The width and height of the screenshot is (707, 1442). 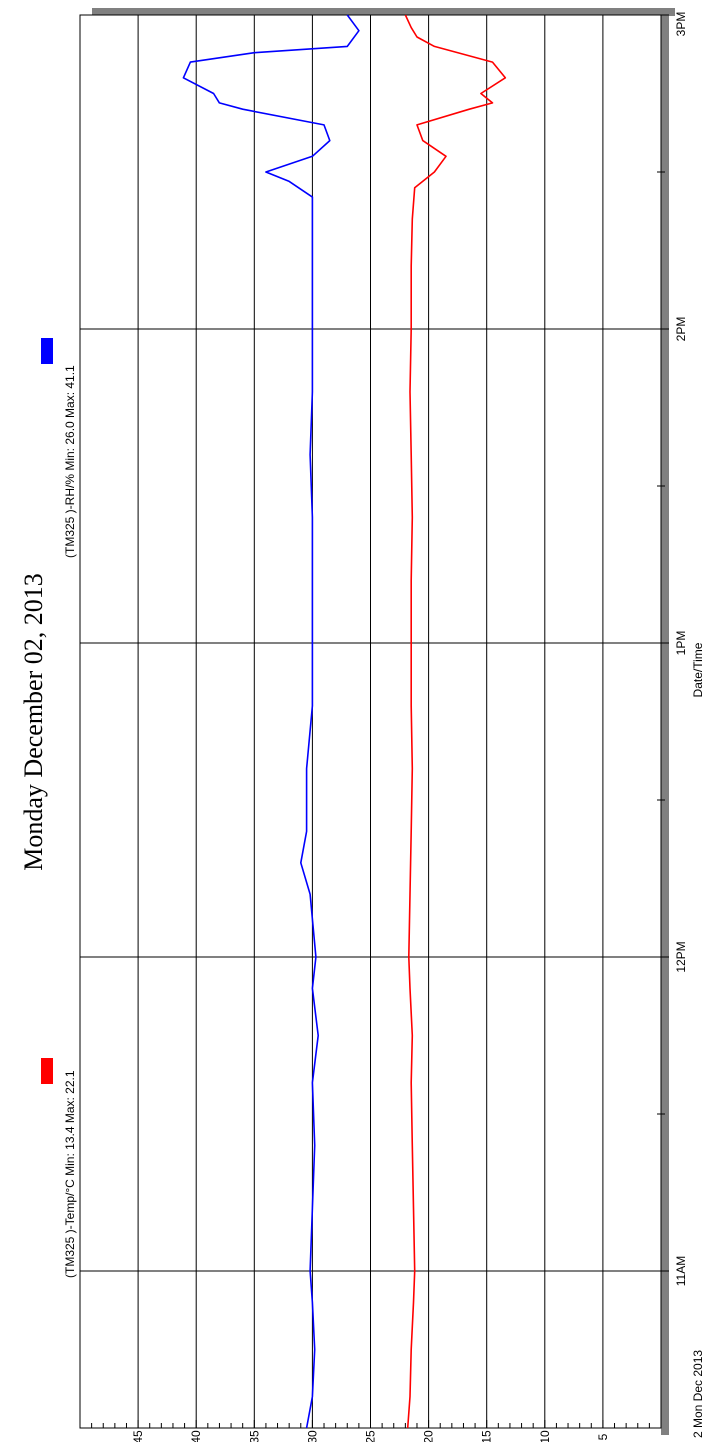 I want to click on y-tick-label: 5, so click(x=603, y=1436).